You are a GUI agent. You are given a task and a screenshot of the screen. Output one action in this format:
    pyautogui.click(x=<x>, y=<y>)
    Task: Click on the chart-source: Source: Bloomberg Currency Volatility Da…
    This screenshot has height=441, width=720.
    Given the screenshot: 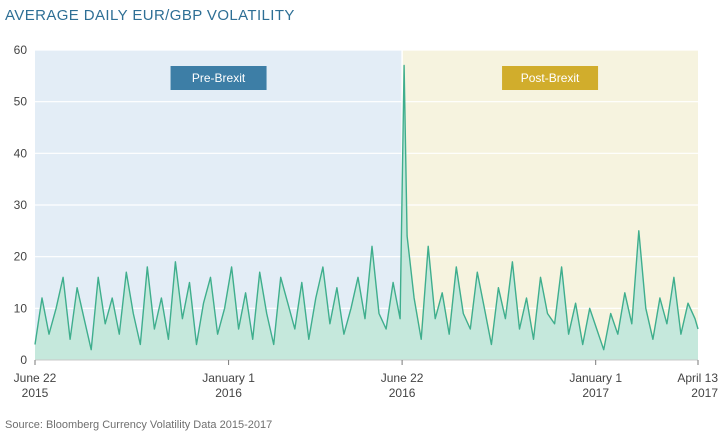 What is the action you would take?
    pyautogui.click(x=139, y=425)
    